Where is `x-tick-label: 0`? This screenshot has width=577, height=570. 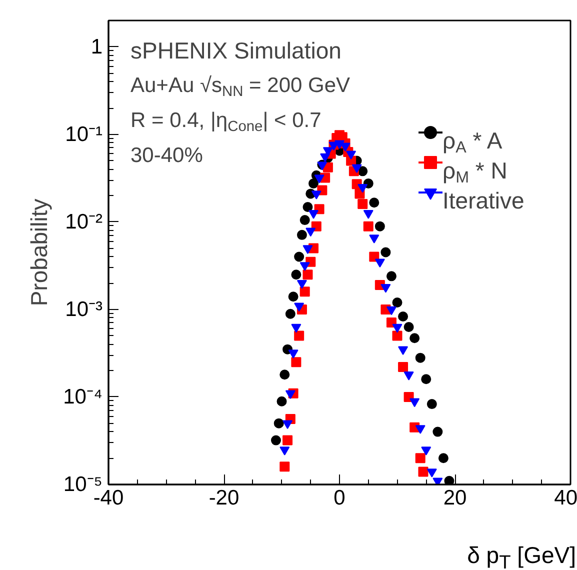 x-tick-label: 0 is located at coordinates (340, 498).